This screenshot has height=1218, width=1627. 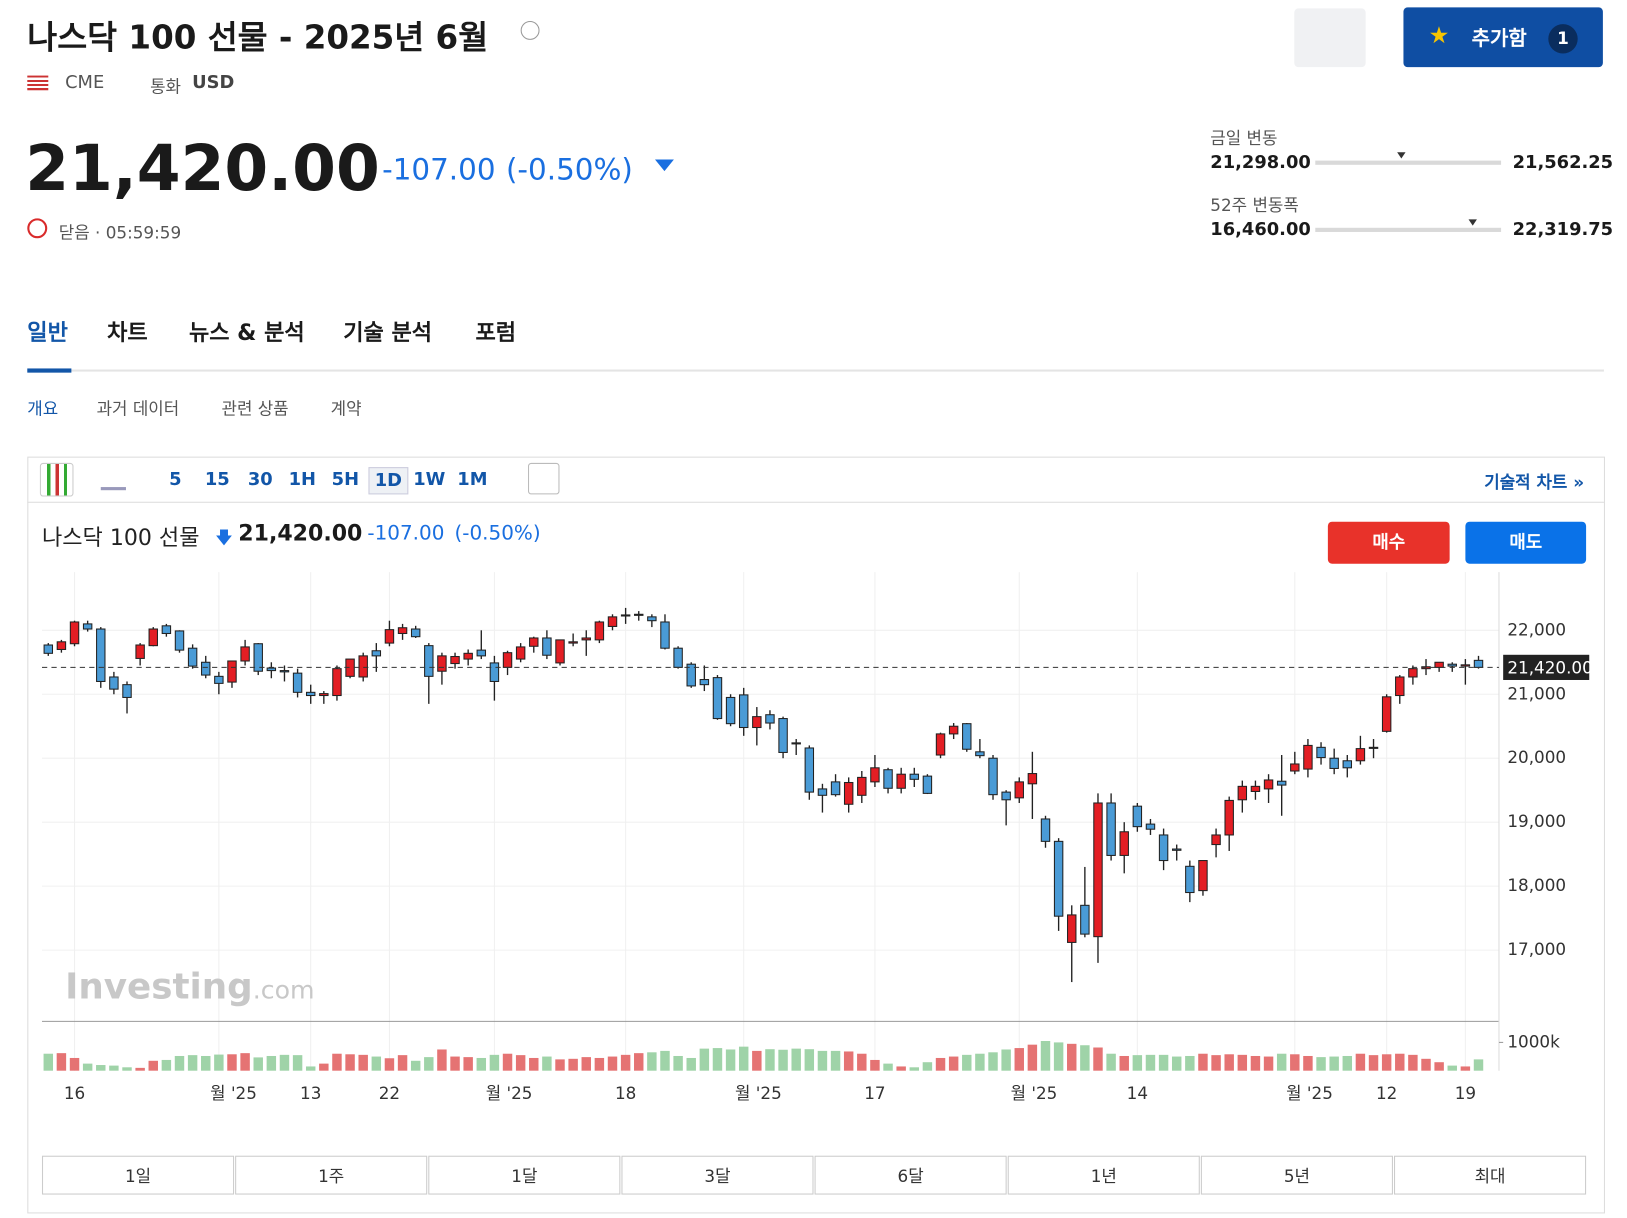 I want to click on x-tick-label: 17, so click(x=874, y=1093).